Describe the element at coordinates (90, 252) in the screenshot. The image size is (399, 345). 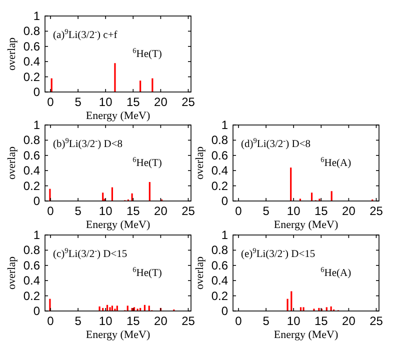
I see `annotation: (c)$^{9}$Li(3/2$^{-}$) D<15` at that location.